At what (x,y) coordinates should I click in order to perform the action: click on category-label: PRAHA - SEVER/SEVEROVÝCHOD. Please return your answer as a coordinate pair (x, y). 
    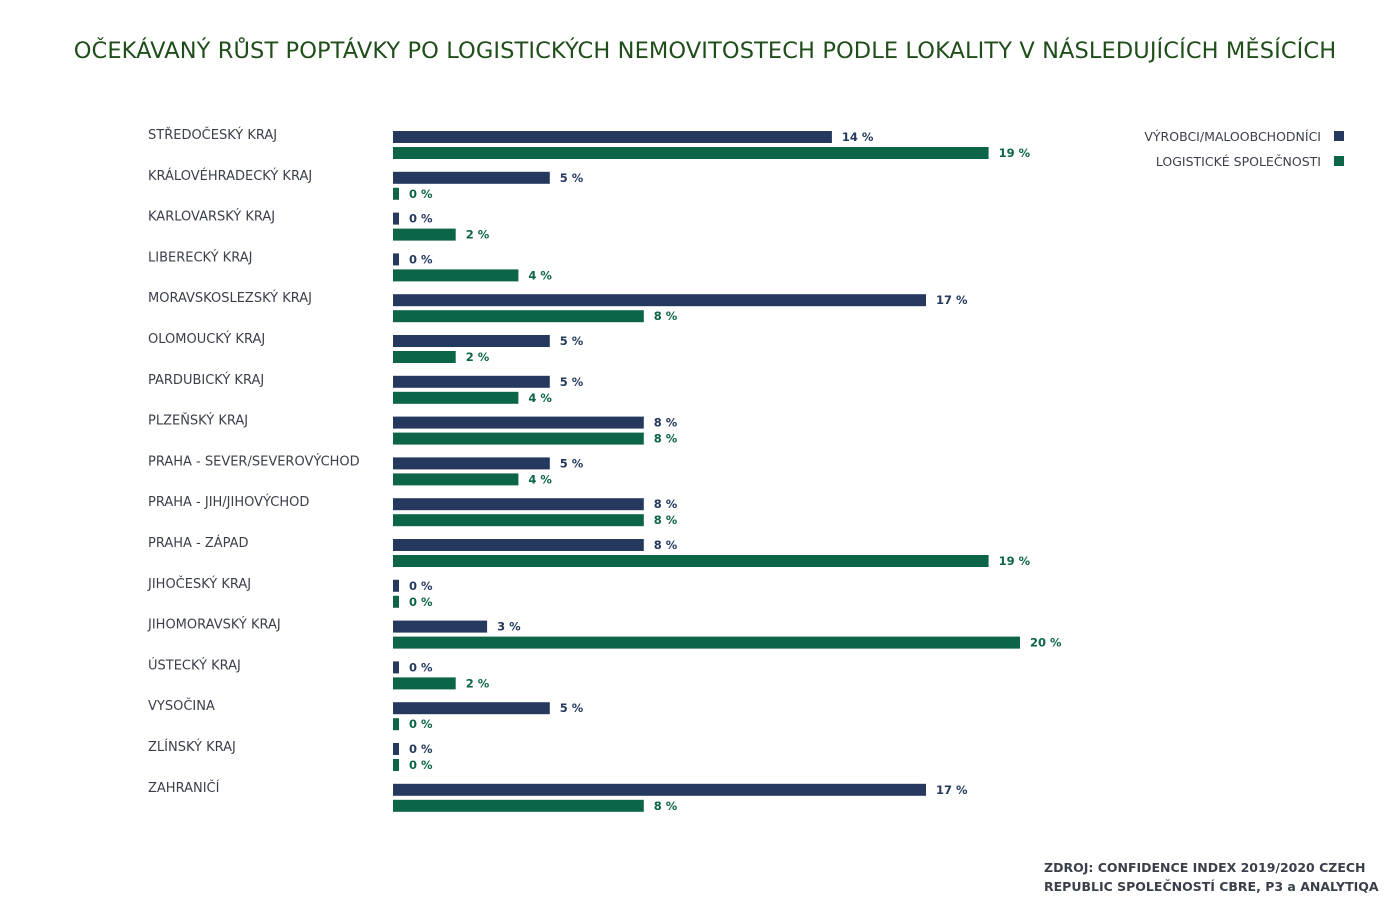
    Looking at the image, I should click on (254, 461).